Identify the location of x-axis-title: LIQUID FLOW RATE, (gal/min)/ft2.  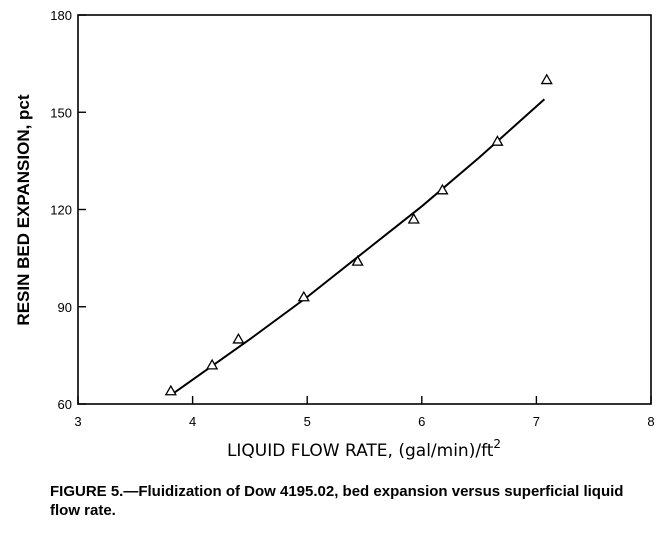
(364, 449).